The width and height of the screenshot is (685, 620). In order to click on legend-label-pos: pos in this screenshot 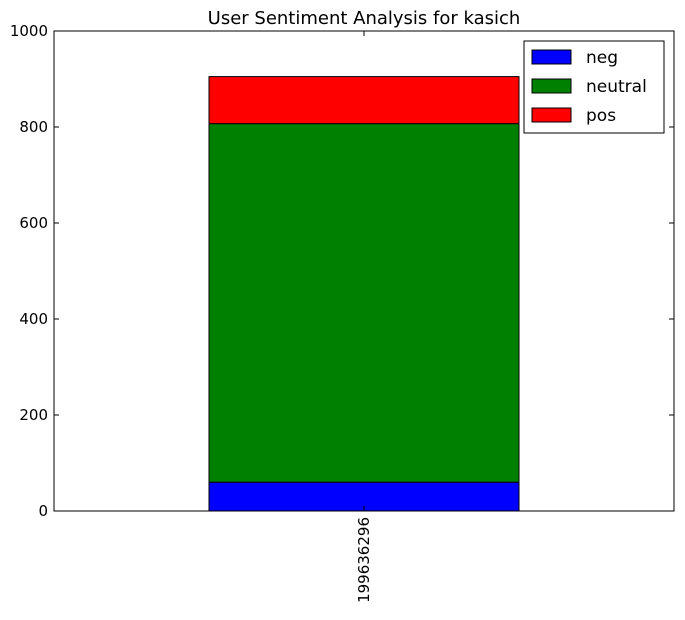, I will do `click(601, 116)`.